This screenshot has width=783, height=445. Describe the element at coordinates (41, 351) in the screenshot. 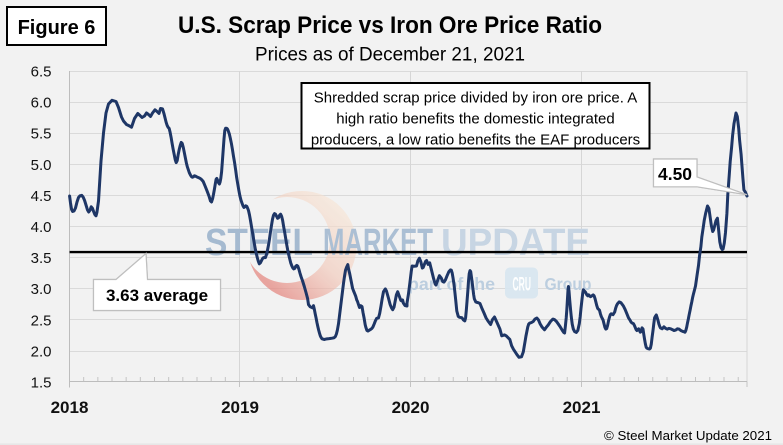

I see `svg-text: 2.0` at that location.